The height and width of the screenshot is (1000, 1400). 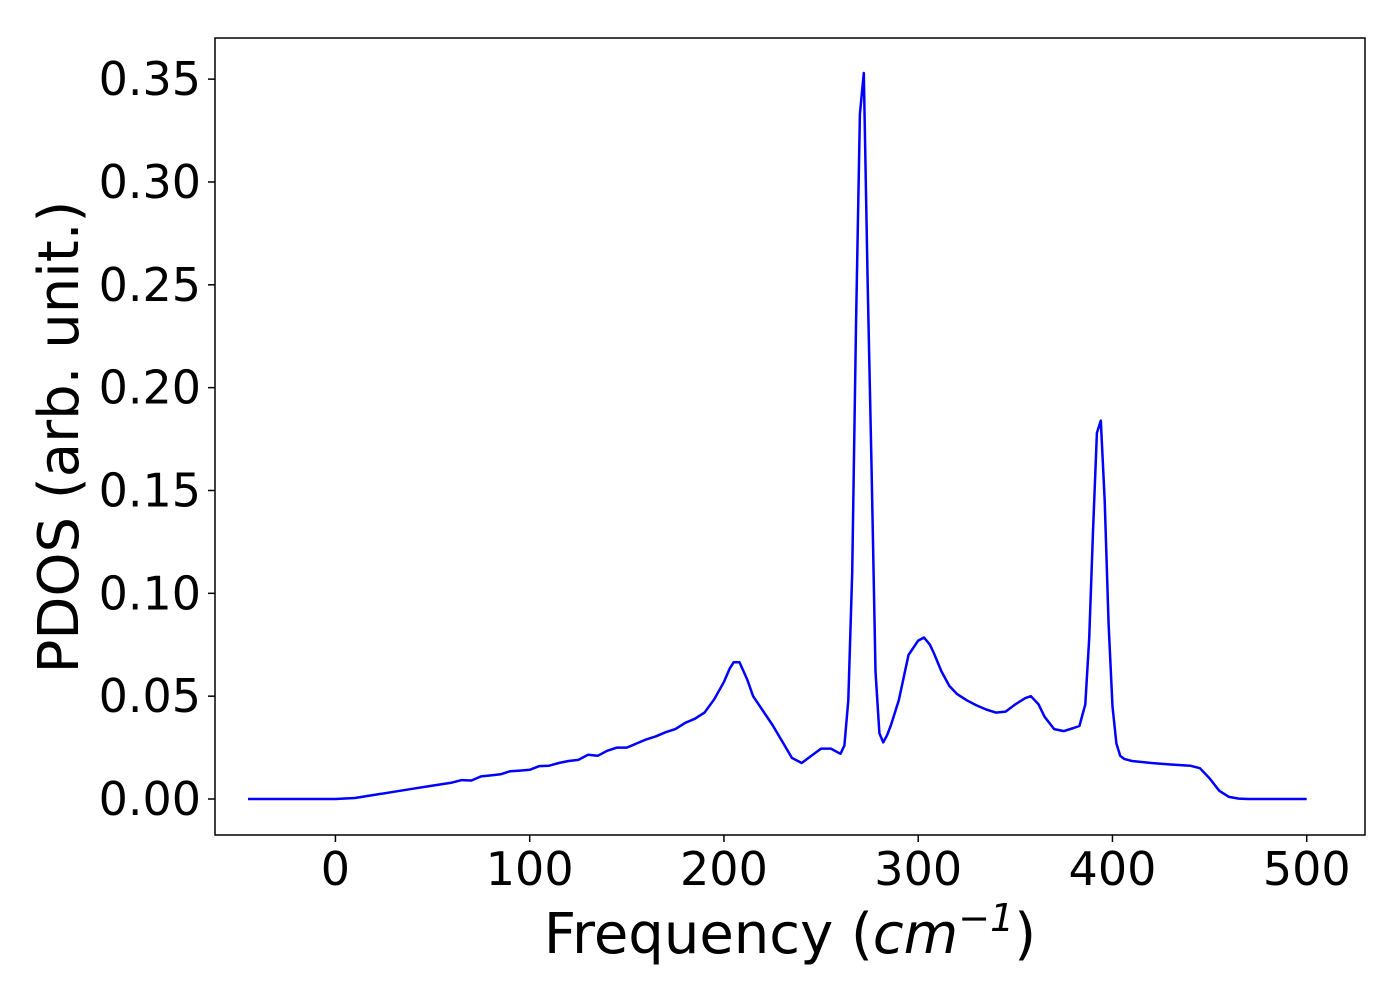 What do you see at coordinates (150, 79) in the screenshot?
I see `y-tick-label: 0.35` at bounding box center [150, 79].